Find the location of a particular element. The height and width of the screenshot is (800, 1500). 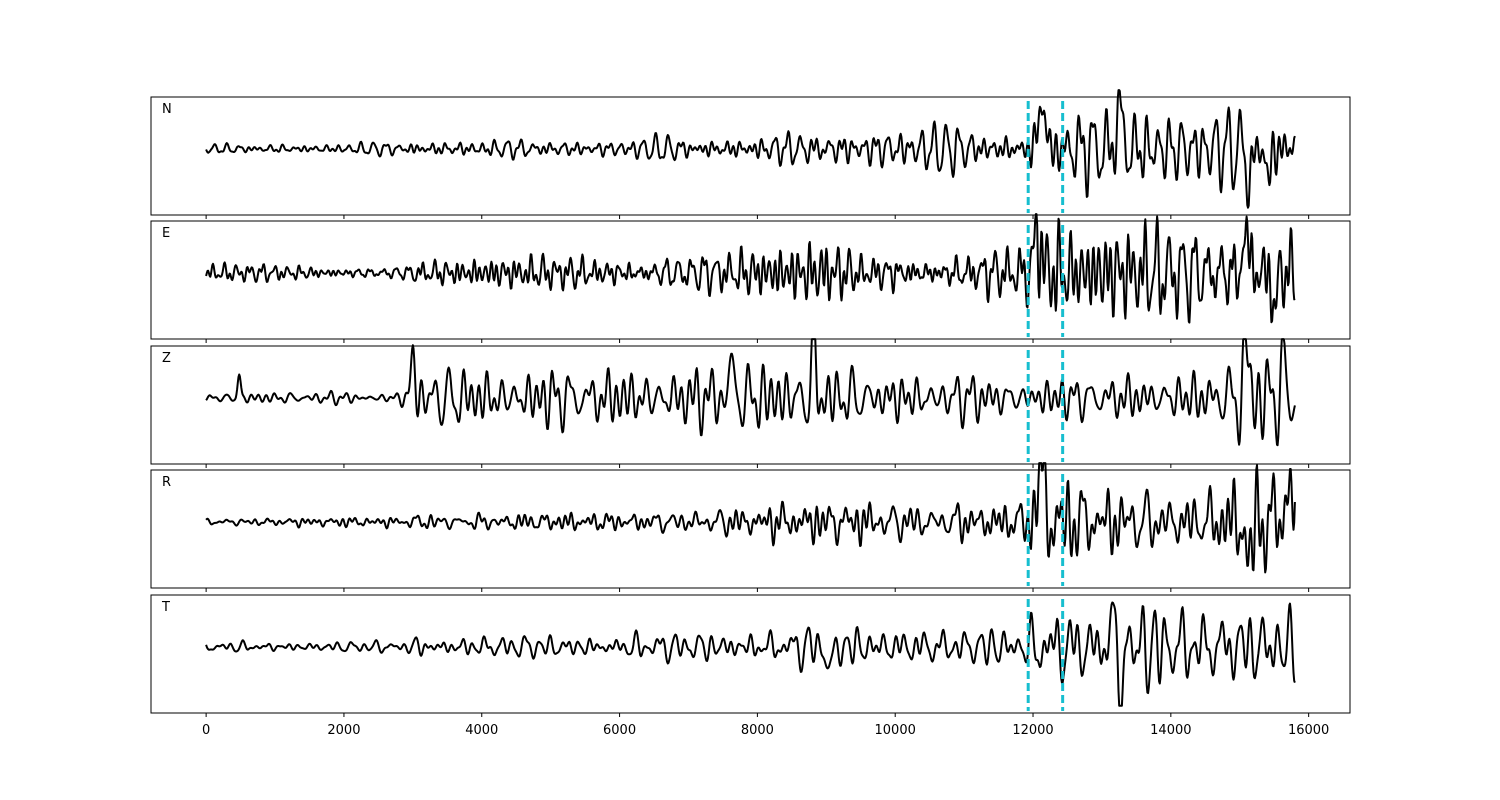

panel-n: N is located at coordinates (750, 154).